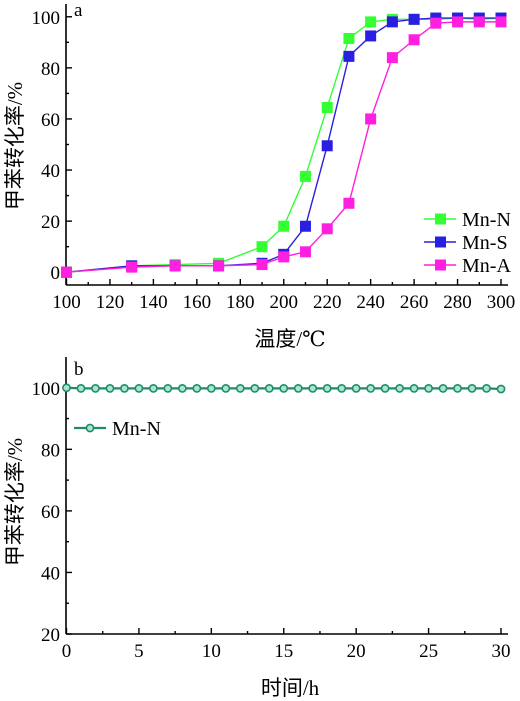 The width and height of the screenshot is (520, 701). I want to click on x-tick-label: 0, so click(67, 651).